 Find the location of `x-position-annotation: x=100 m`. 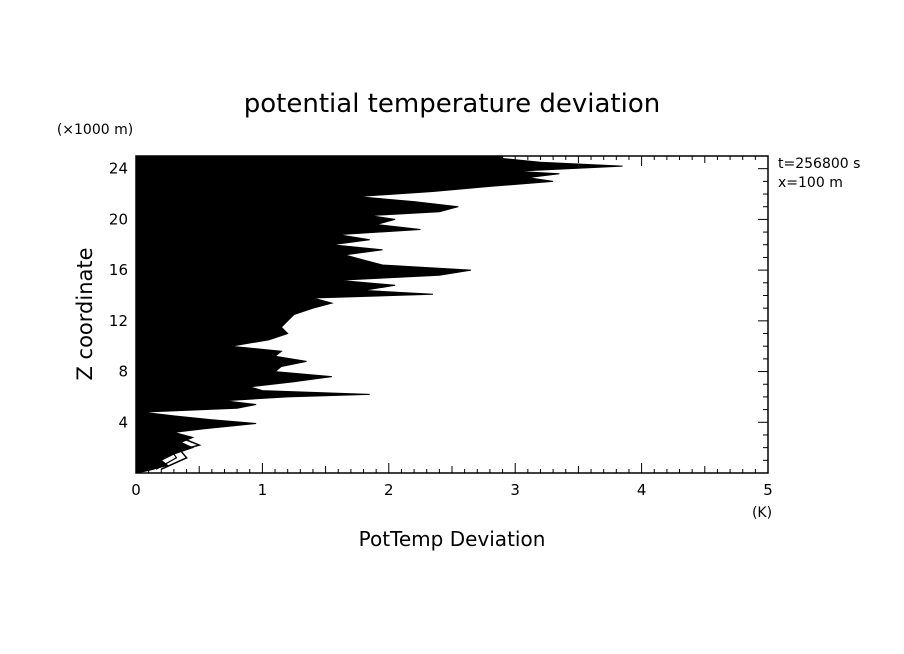

x-position-annotation: x=100 m is located at coordinates (810, 183).